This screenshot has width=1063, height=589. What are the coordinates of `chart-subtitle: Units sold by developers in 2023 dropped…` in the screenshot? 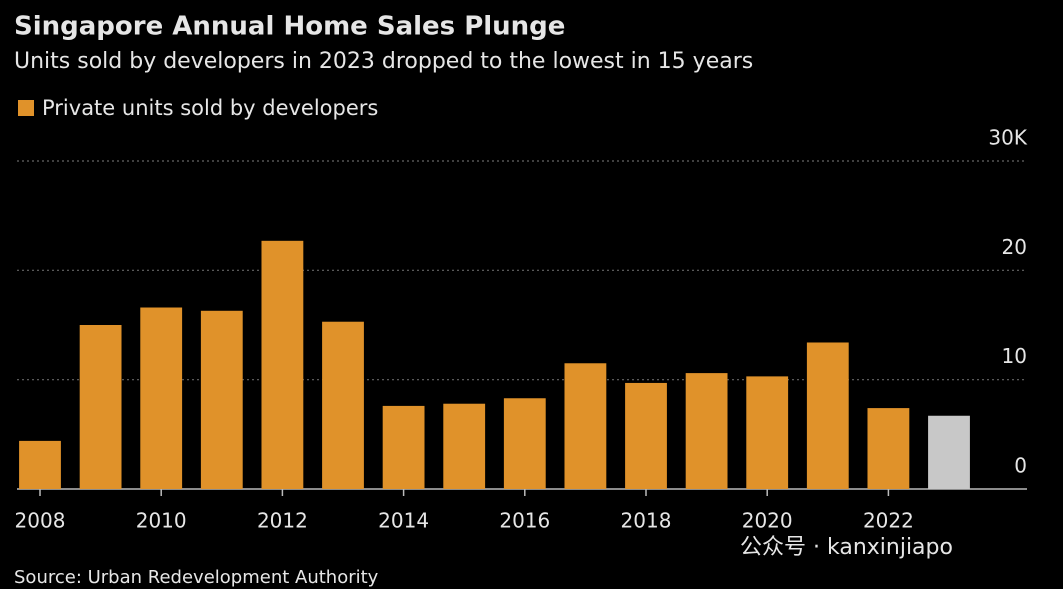 It's located at (383, 61).